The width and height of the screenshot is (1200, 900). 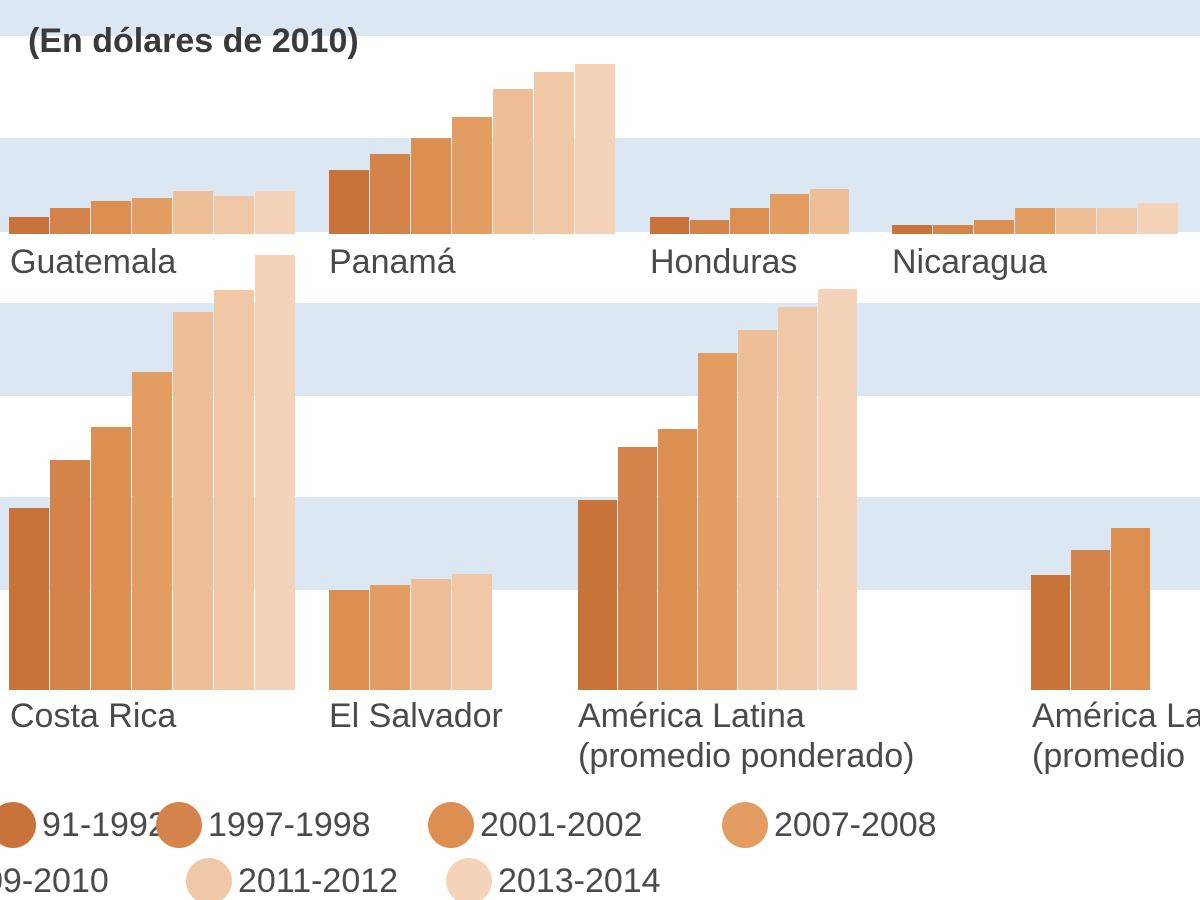 I want to click on group-label-guatemala: Guatemala, so click(x=93, y=262).